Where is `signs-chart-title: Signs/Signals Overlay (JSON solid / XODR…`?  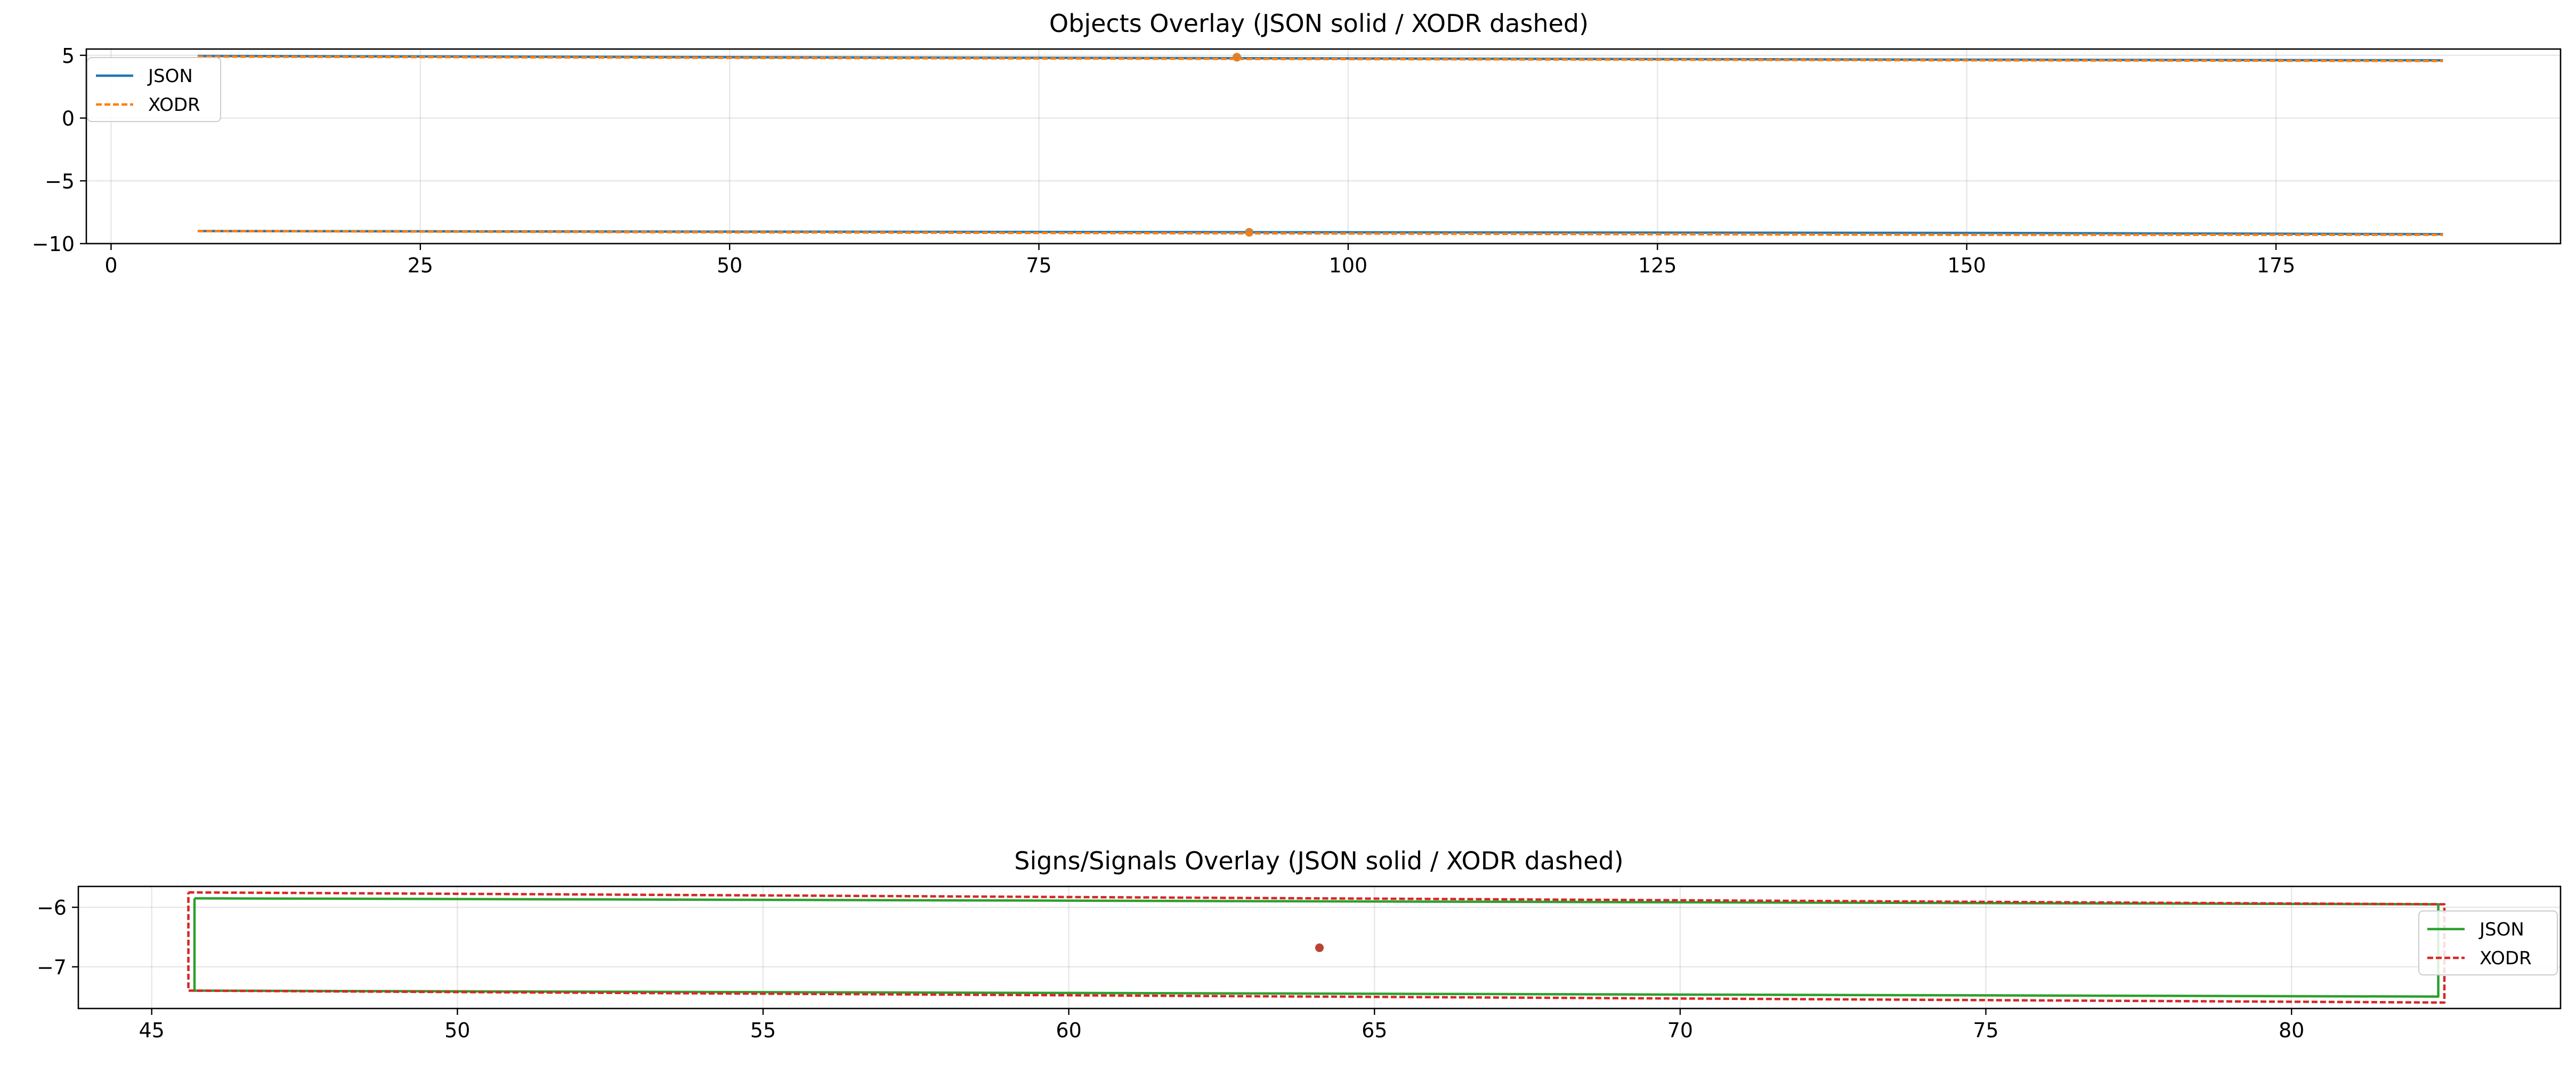
signs-chart-title: Signs/Signals Overlay (JSON solid / XODR… is located at coordinates (1318, 861).